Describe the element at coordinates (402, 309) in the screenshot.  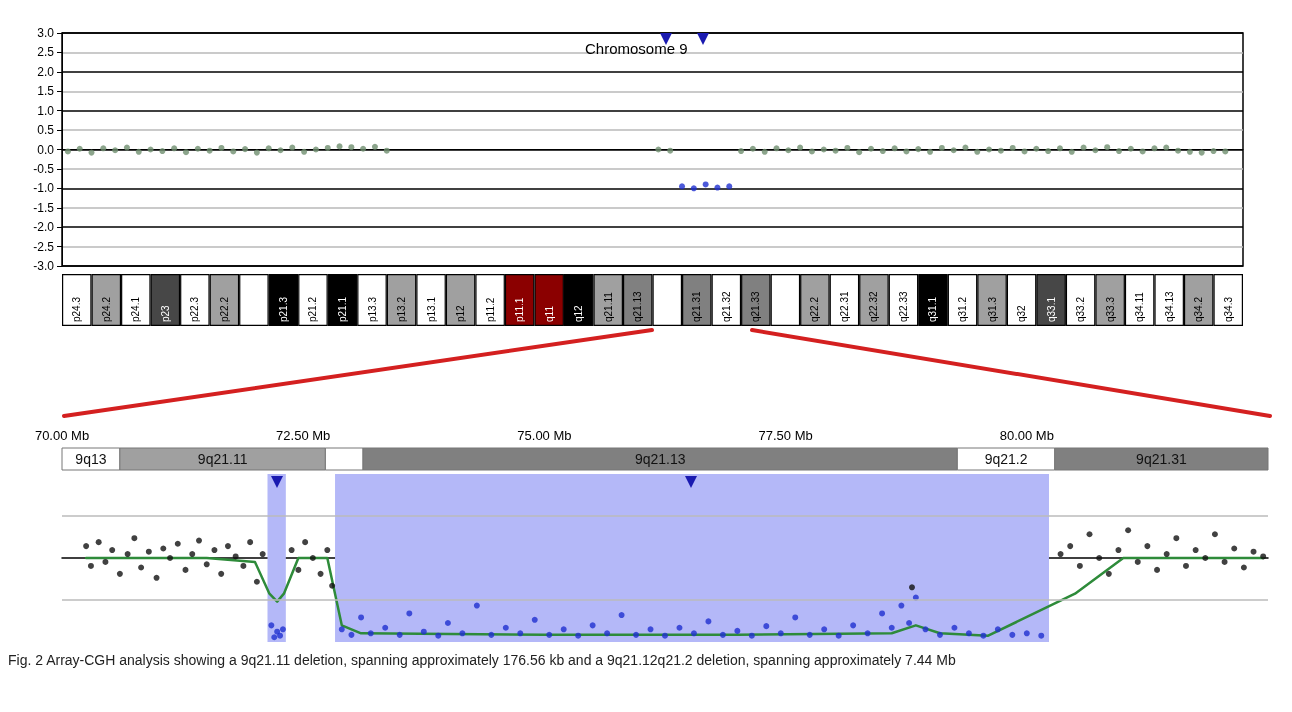
I see `x-tick-label: p13.2` at that location.